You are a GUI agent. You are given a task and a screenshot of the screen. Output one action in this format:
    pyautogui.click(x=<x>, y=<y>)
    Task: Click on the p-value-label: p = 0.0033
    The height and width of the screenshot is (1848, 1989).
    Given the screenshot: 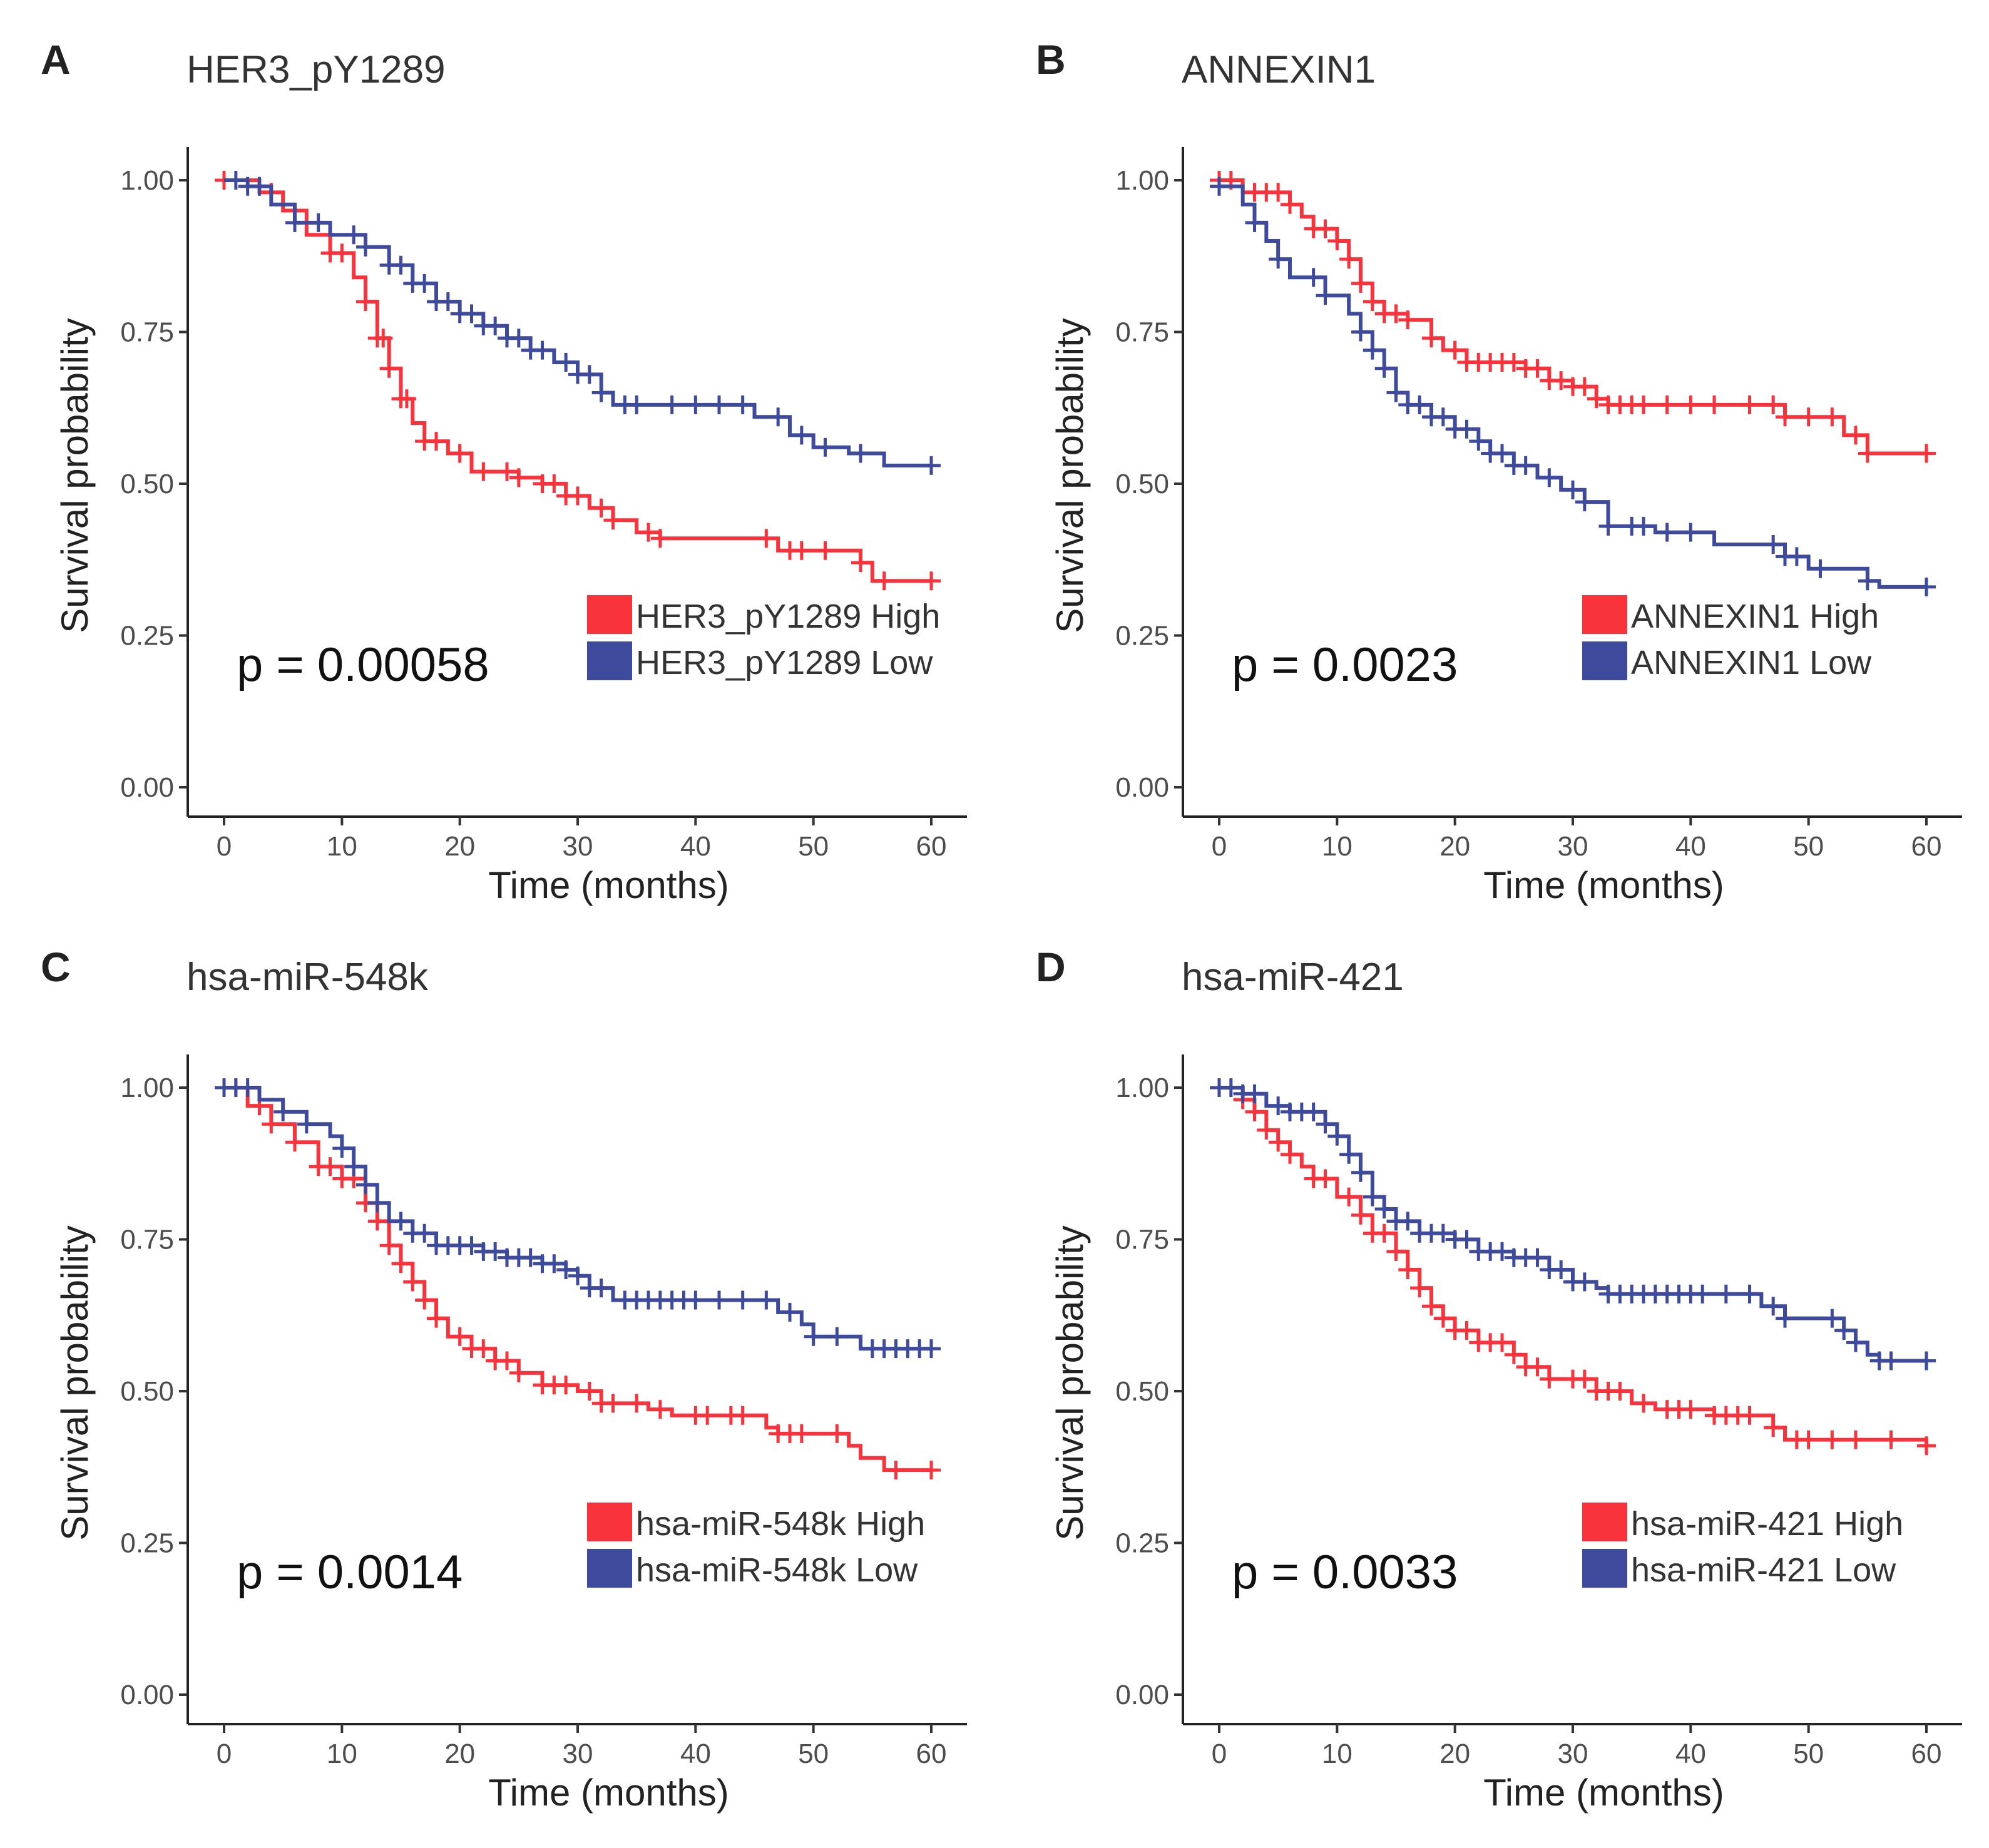 What is the action you would take?
    pyautogui.click(x=1345, y=1572)
    